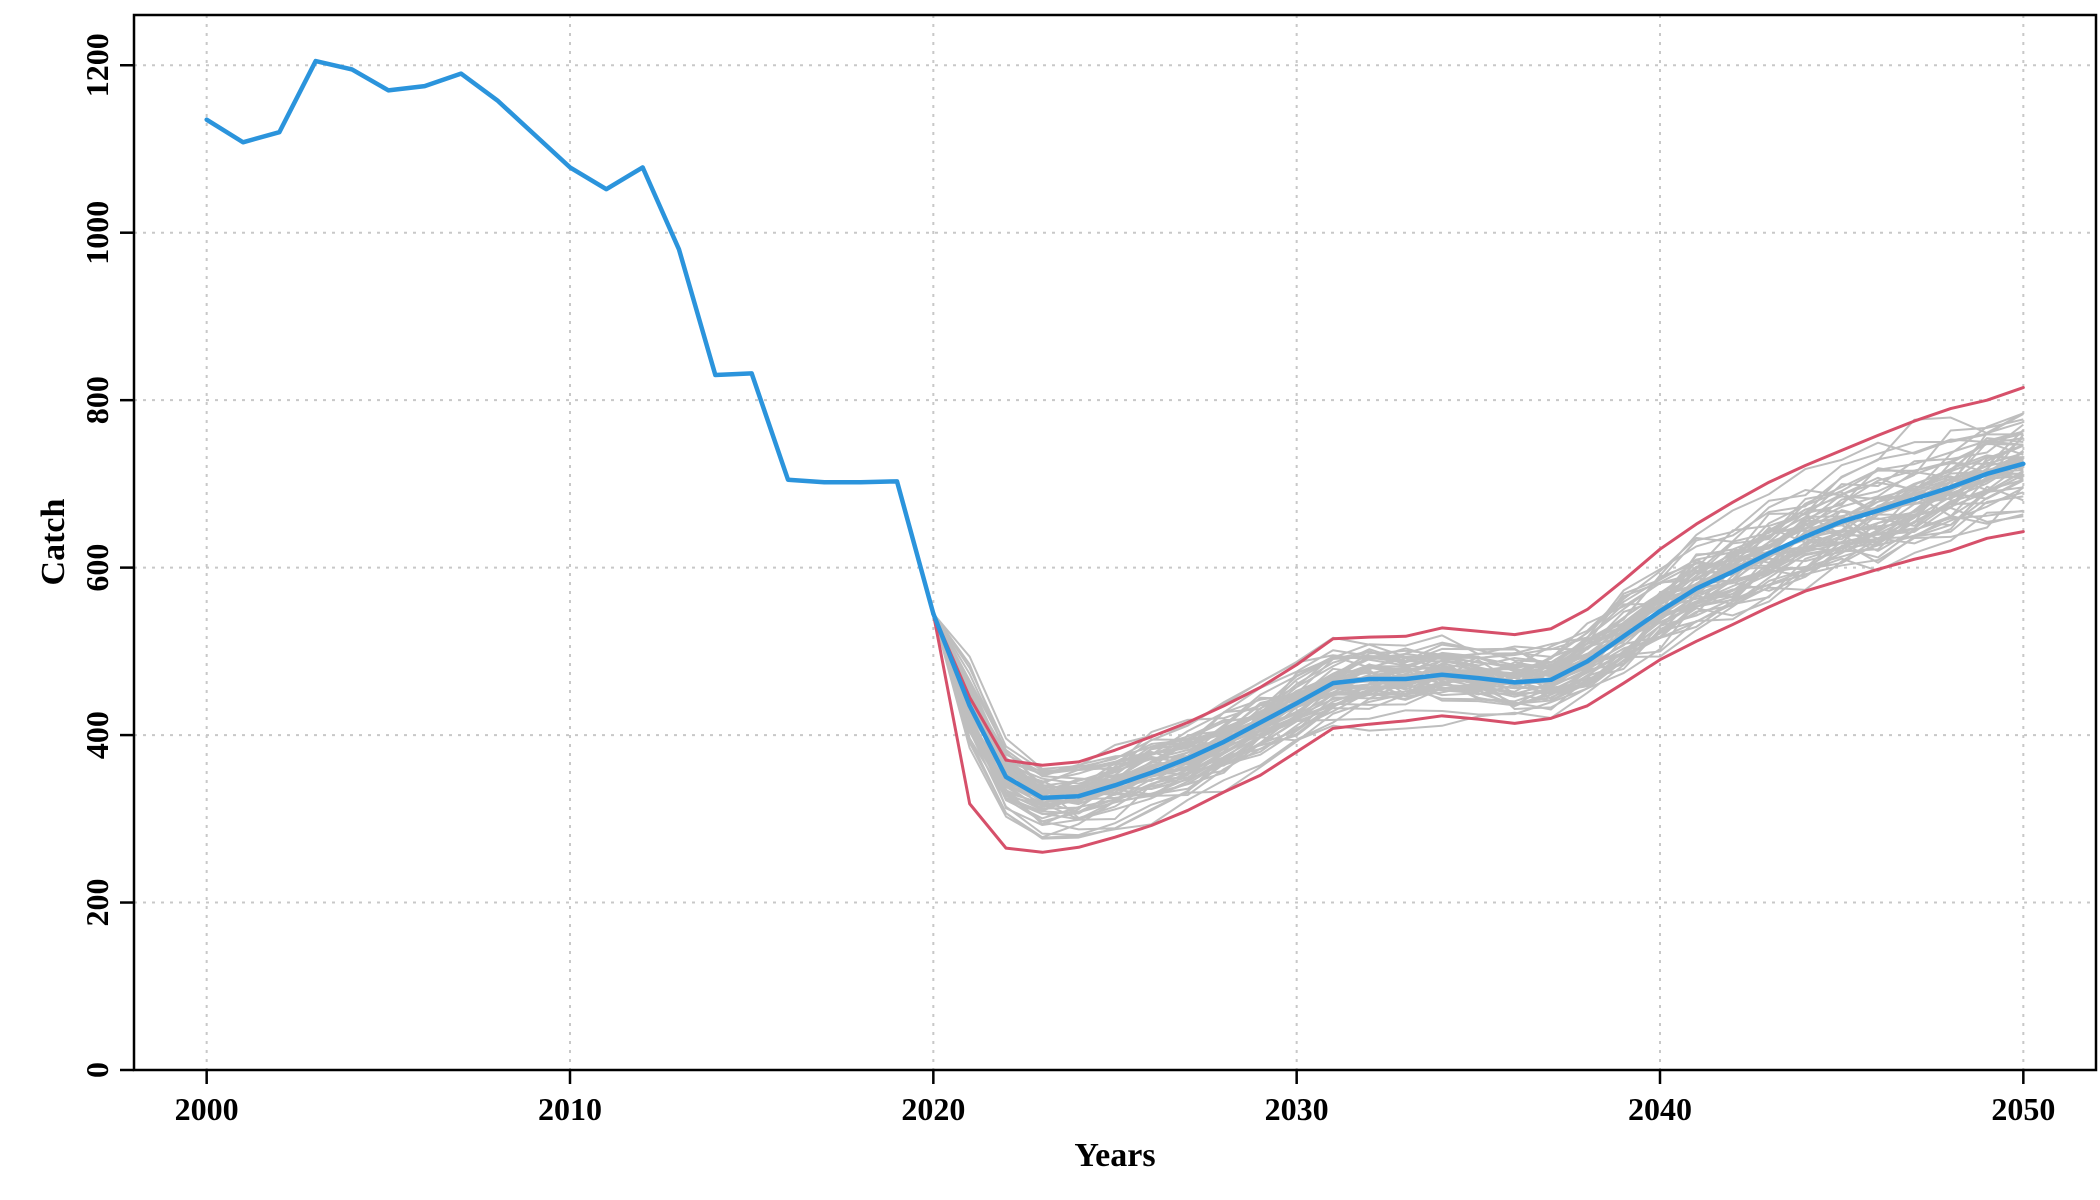 This screenshot has width=2100, height=1200. Describe the element at coordinates (1114, 1155) in the screenshot. I see `x-axis-label: Years` at that location.